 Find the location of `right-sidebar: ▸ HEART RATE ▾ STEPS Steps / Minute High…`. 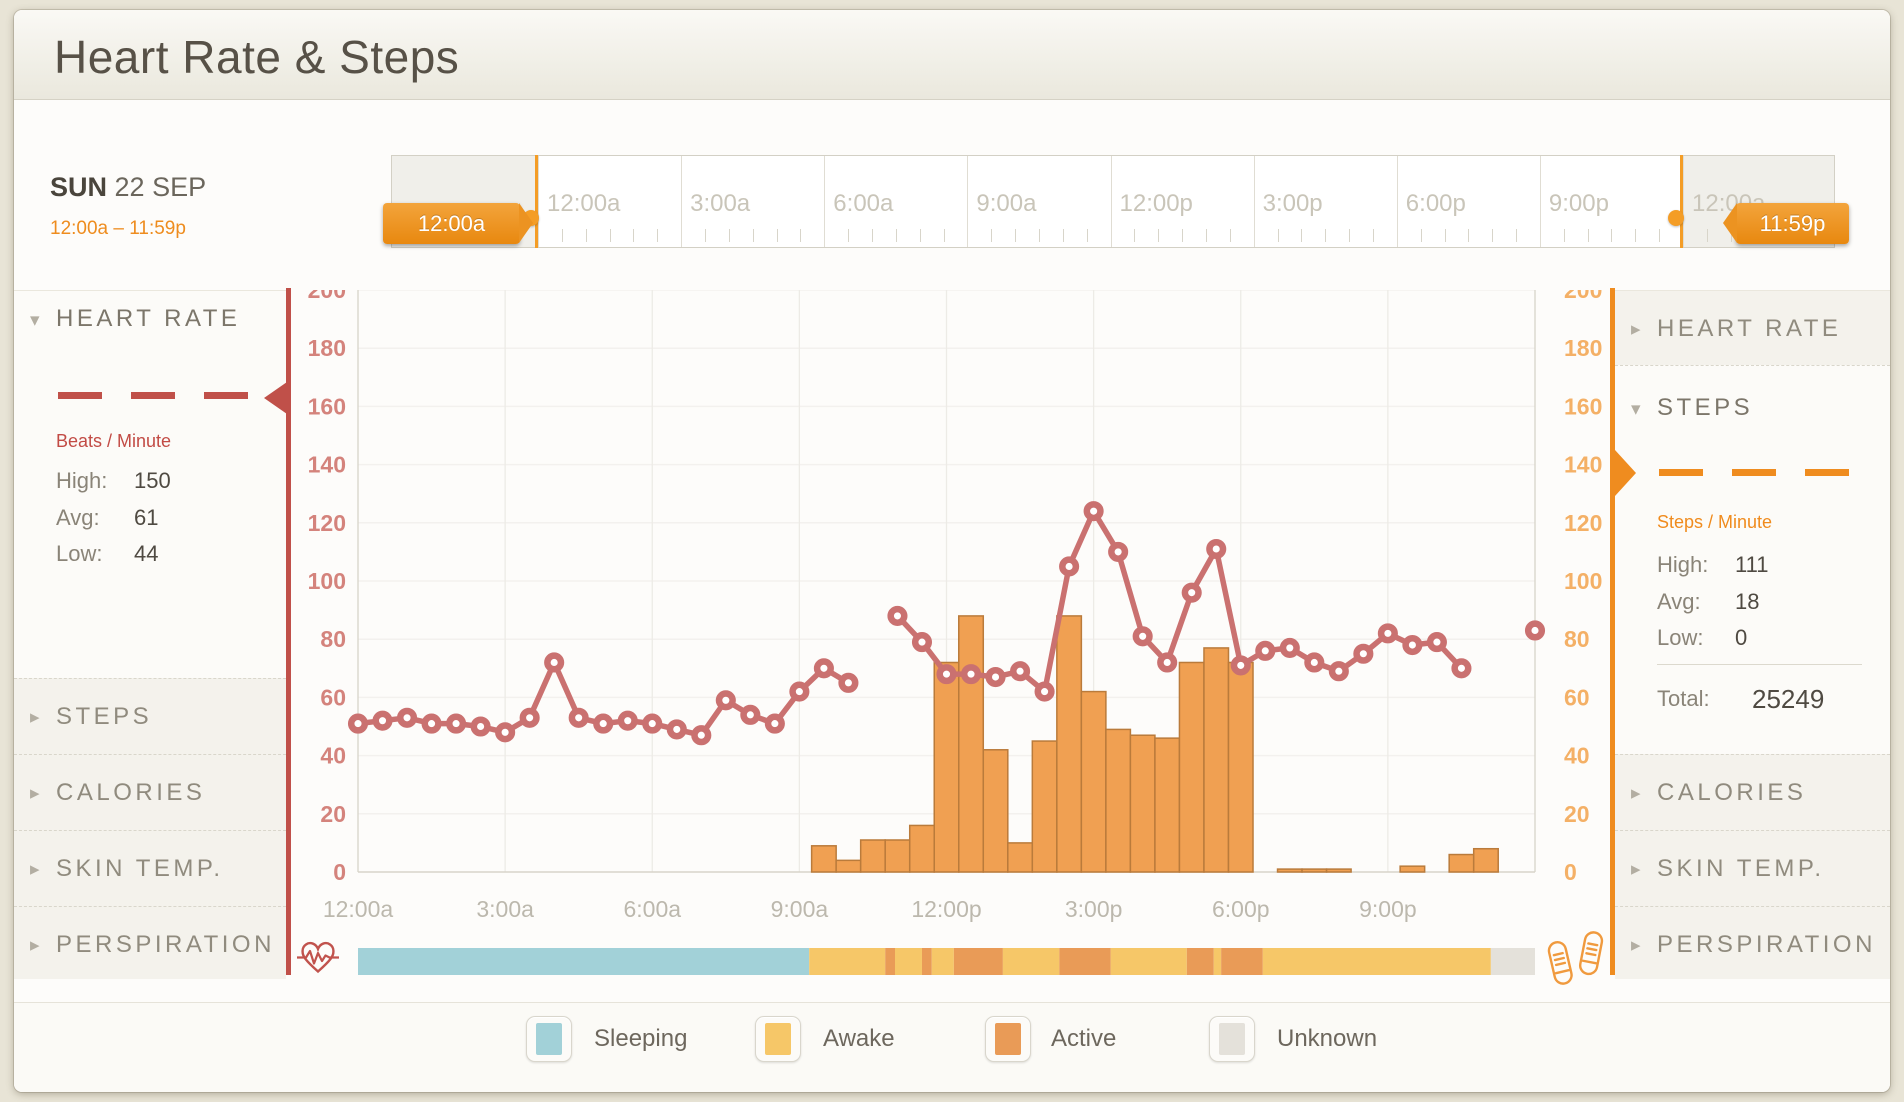

right-sidebar: ▸ HEART RATE ▾ STEPS Steps / Minute High… is located at coordinates (1752, 634).